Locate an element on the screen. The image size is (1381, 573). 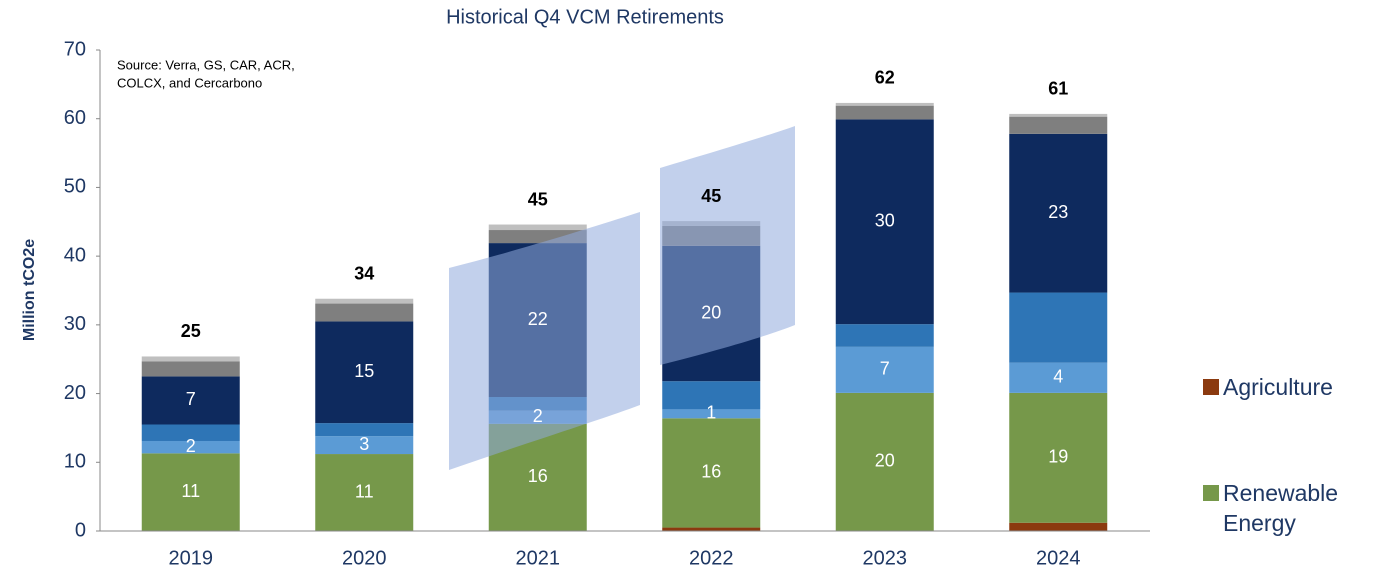
x-tick-label: 2023 is located at coordinates (885, 558).